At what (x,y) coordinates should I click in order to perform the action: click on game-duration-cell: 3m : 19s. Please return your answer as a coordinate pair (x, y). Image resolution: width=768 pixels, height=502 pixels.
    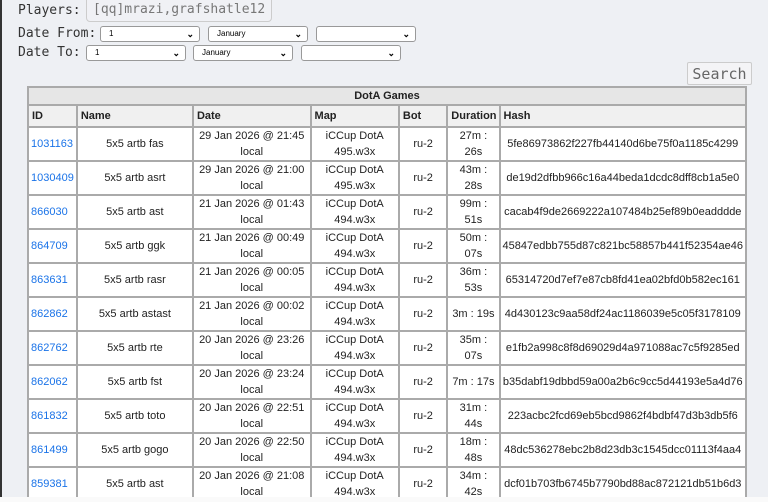
    Looking at the image, I should click on (473, 314).